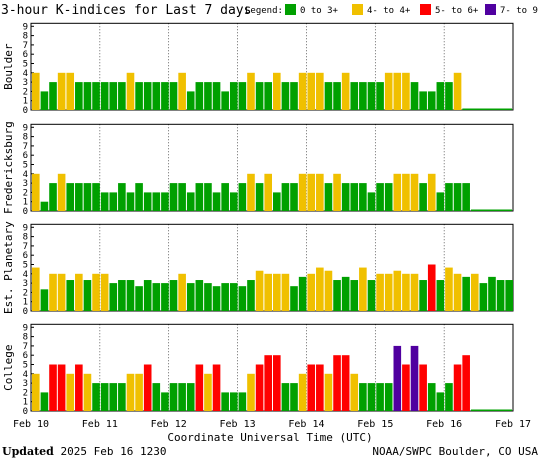 The width and height of the screenshot is (540, 464). I want to click on panel-label: Boulder, so click(8, 66).